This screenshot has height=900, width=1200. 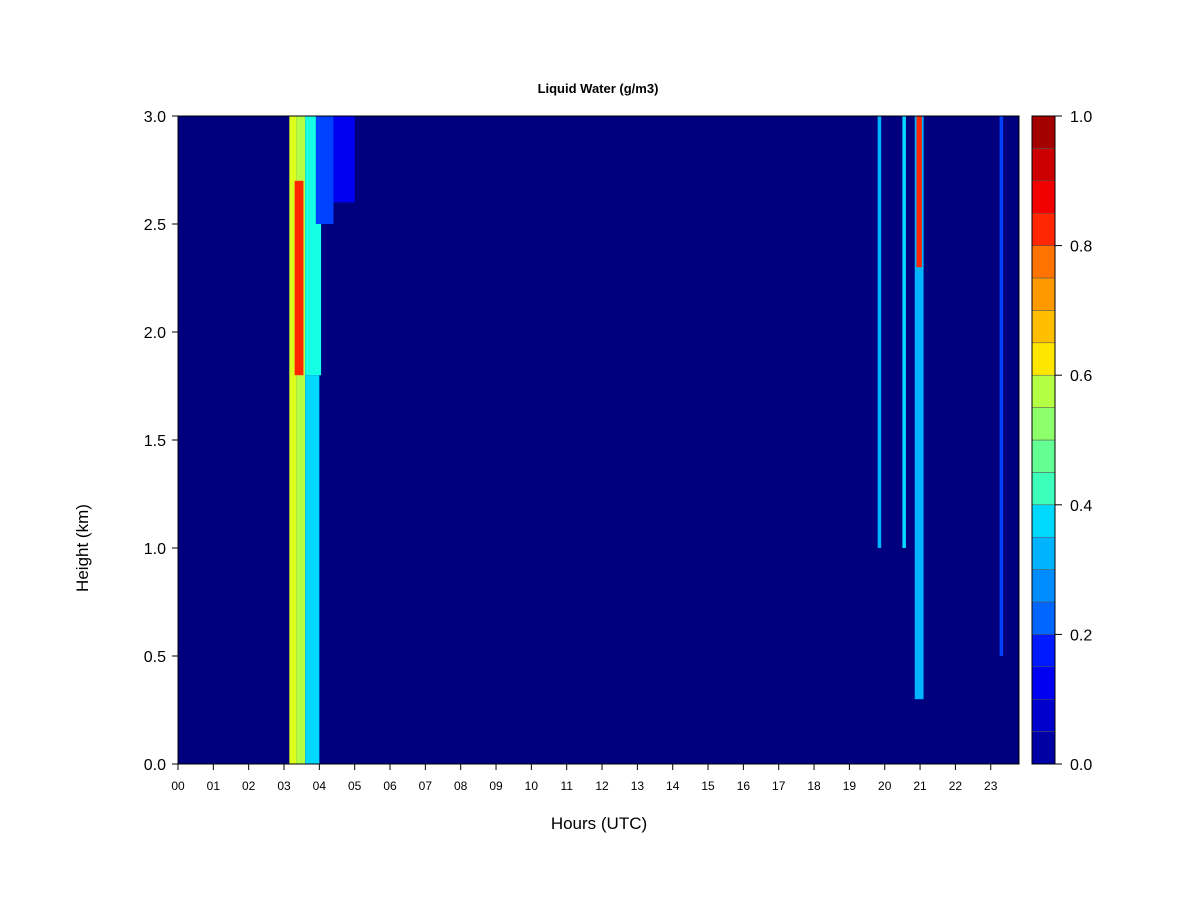 I want to click on x-tick-label: 20, so click(x=885, y=786).